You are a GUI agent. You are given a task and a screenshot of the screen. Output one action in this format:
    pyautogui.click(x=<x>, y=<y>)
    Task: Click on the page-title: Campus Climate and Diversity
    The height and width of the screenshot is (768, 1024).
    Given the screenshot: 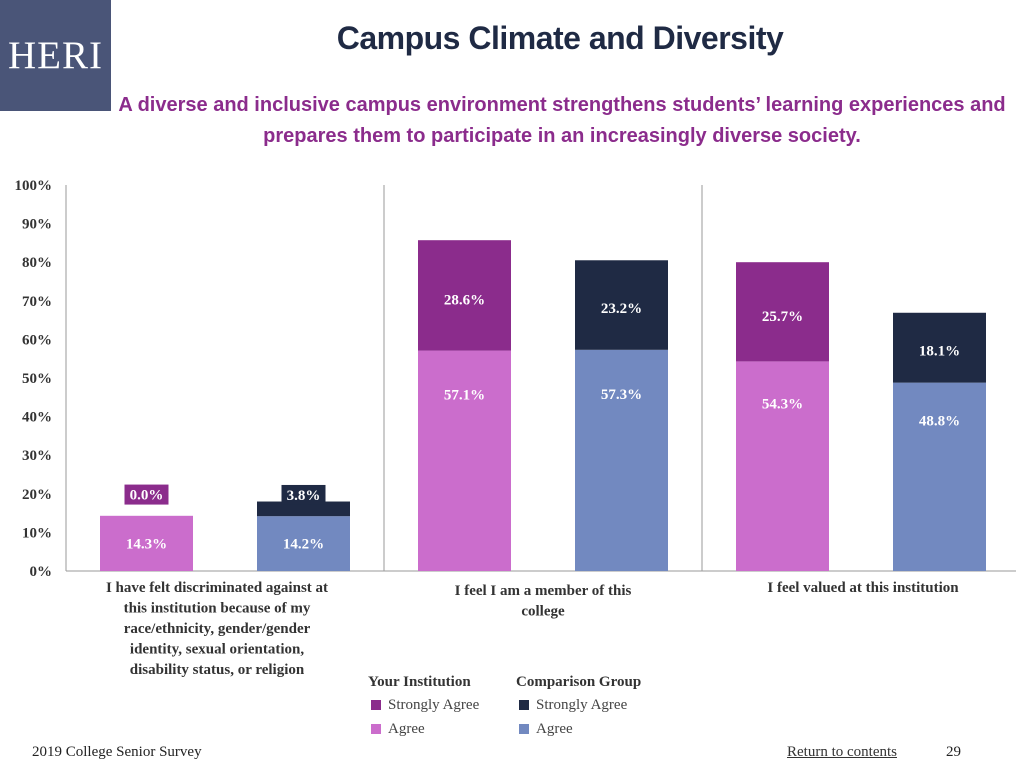 What is the action you would take?
    pyautogui.click(x=560, y=38)
    